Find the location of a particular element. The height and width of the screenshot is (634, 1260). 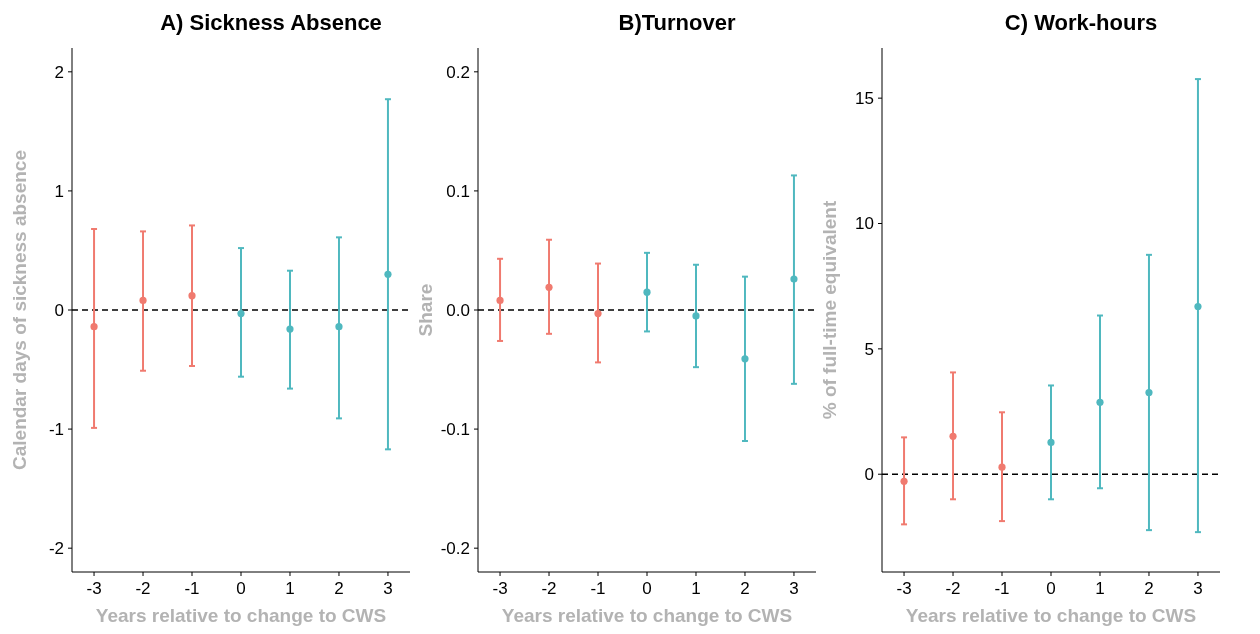

y-tick-label: -0.2 is located at coordinates (455, 549).